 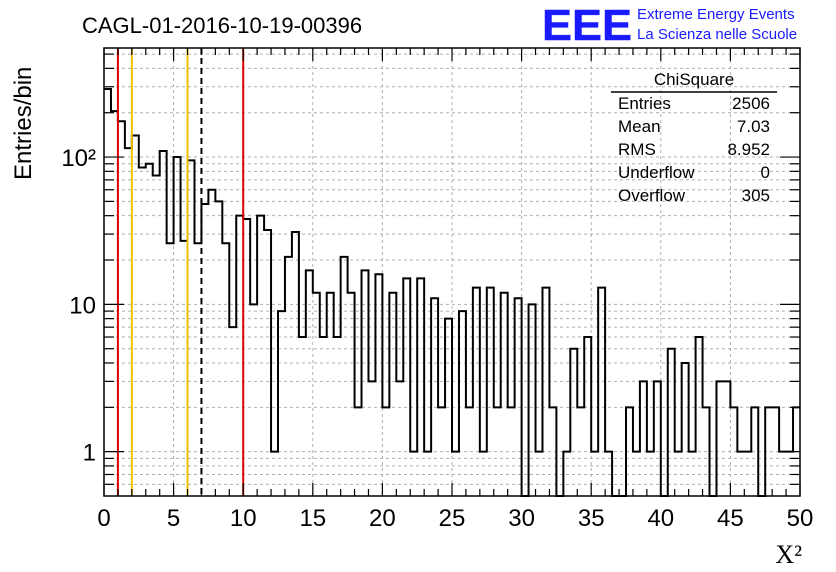 What do you see at coordinates (382, 518) in the screenshot?
I see `x-tick-label: 20` at bounding box center [382, 518].